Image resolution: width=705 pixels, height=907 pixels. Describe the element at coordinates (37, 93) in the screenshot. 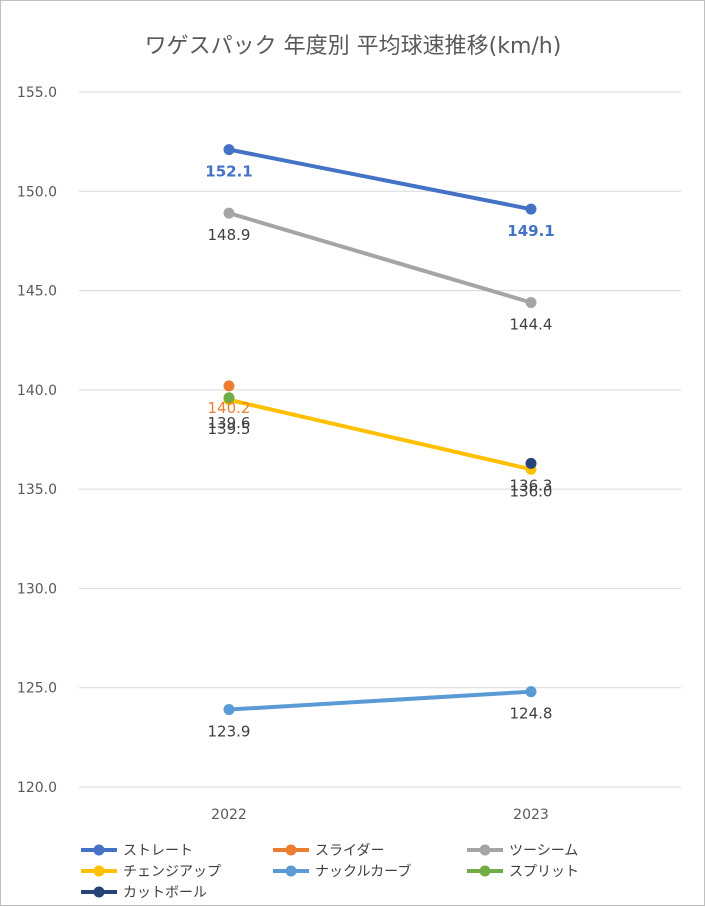

I see `y-tick-label: 155.0` at that location.